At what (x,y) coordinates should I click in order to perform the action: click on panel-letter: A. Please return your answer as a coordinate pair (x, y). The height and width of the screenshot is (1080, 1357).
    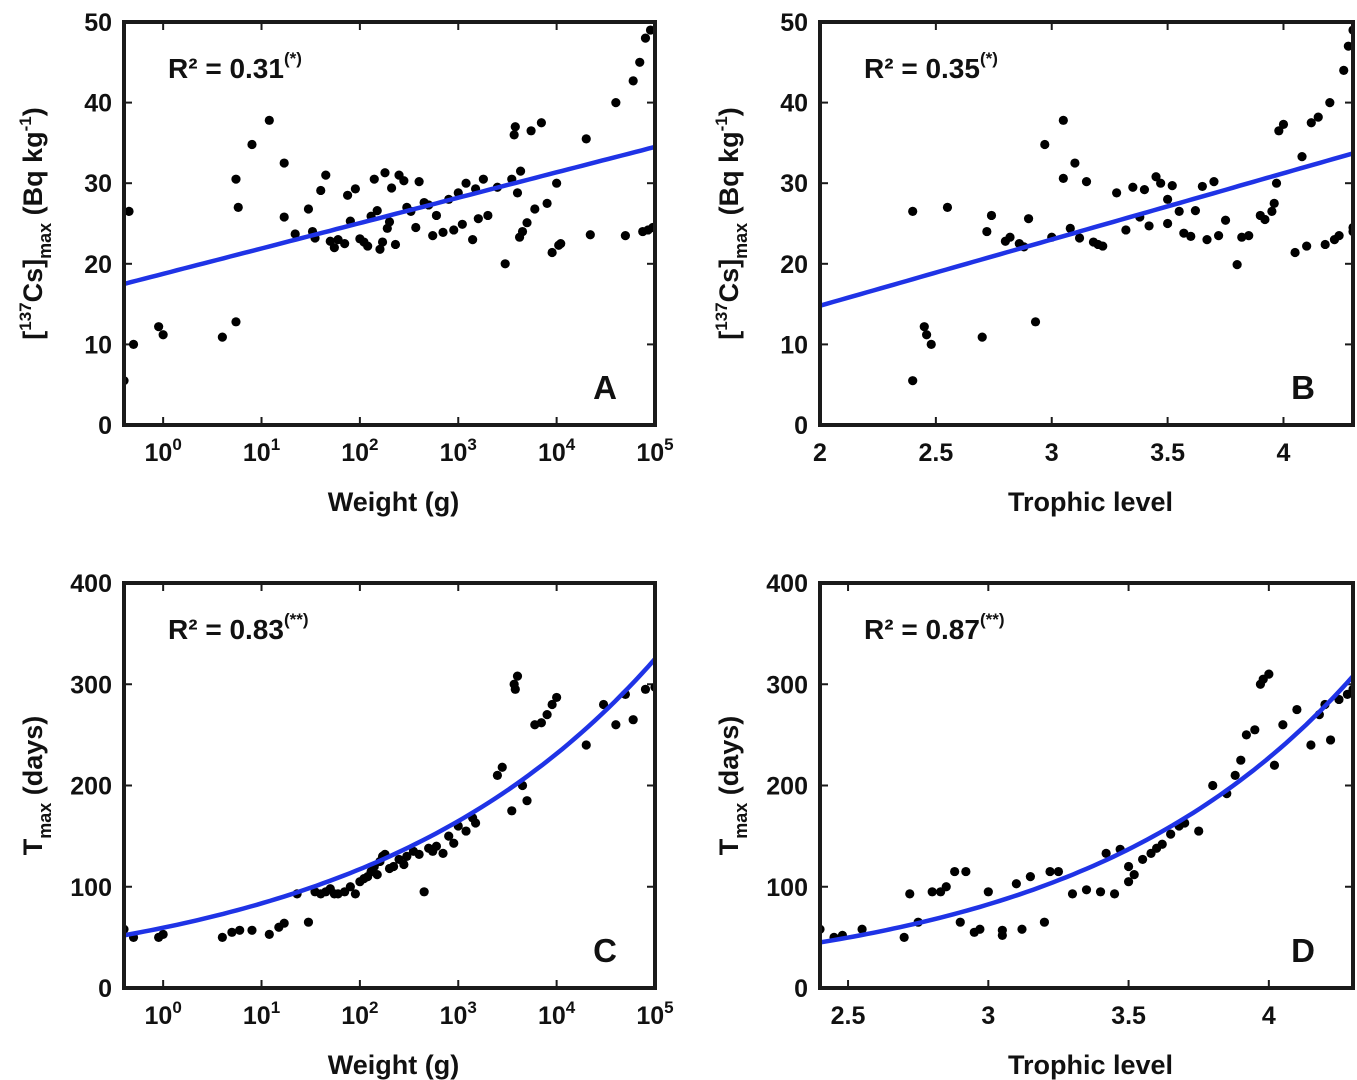
    Looking at the image, I should click on (605, 387).